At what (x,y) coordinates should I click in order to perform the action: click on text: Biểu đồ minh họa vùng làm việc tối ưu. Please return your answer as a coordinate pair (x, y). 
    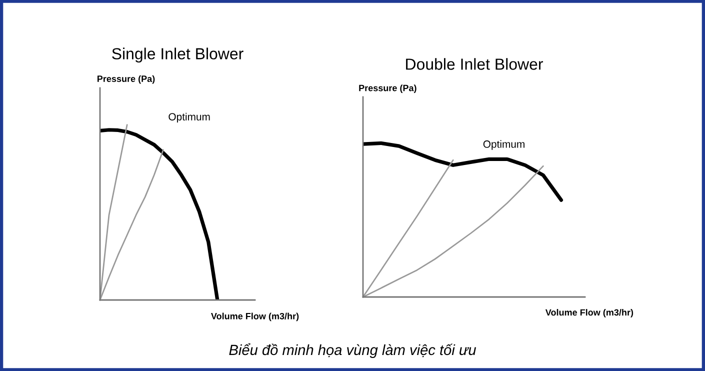
    Looking at the image, I should click on (352, 350).